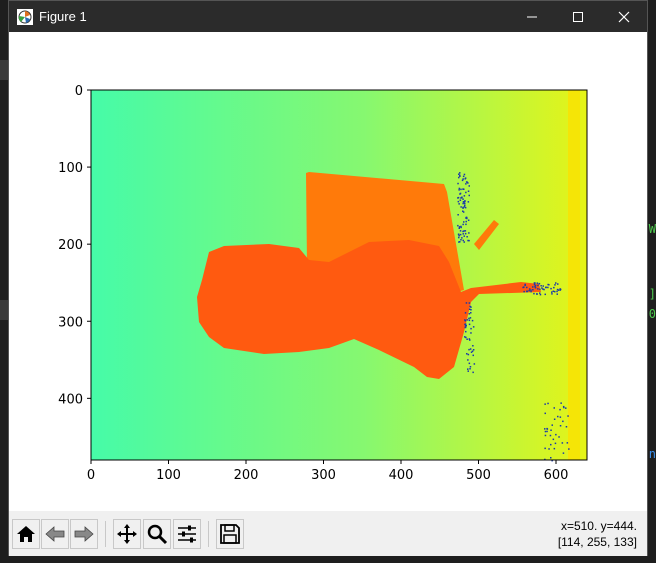 This screenshot has height=563, width=656. Describe the element at coordinates (532, 16) in the screenshot. I see `minimize-button` at that location.